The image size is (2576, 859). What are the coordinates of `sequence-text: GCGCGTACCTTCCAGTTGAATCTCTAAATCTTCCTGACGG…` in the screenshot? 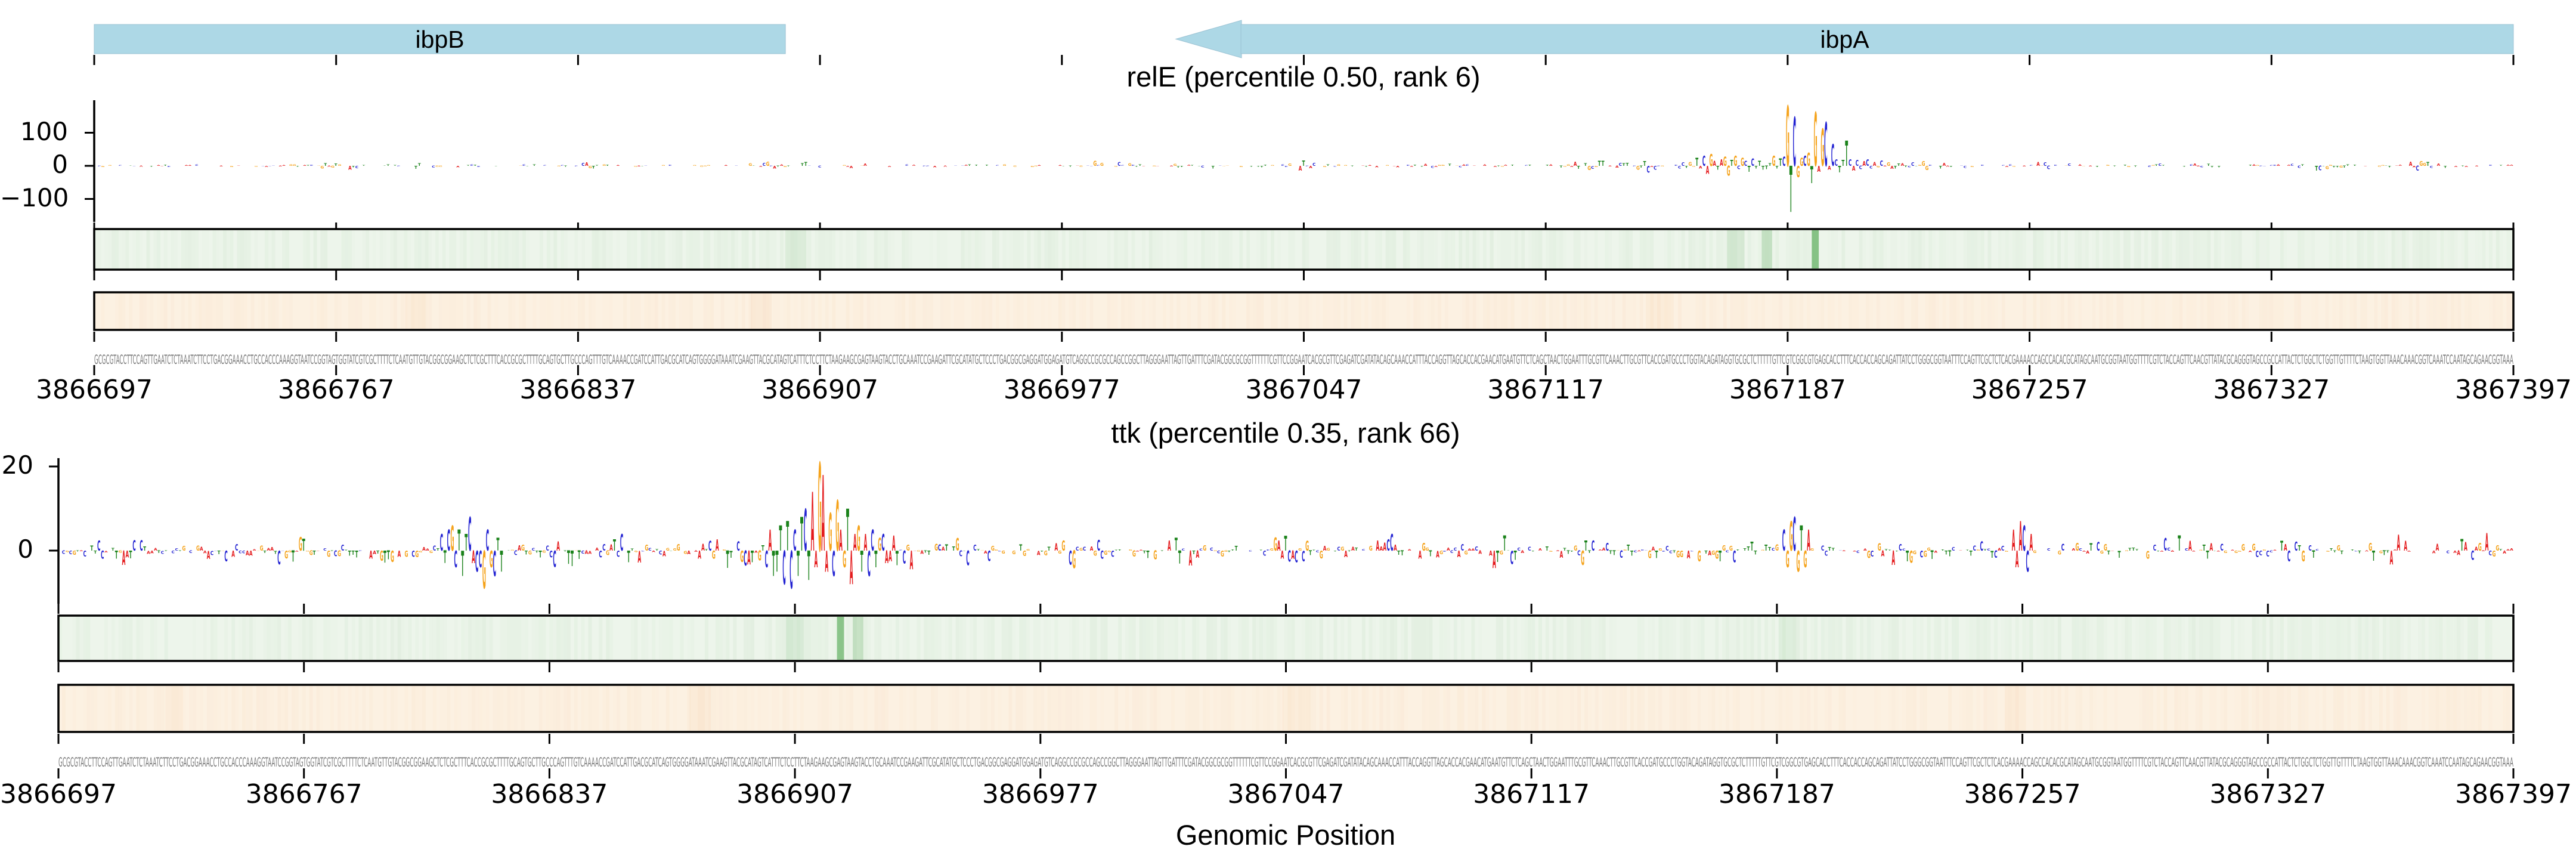 It's located at (1304, 360).